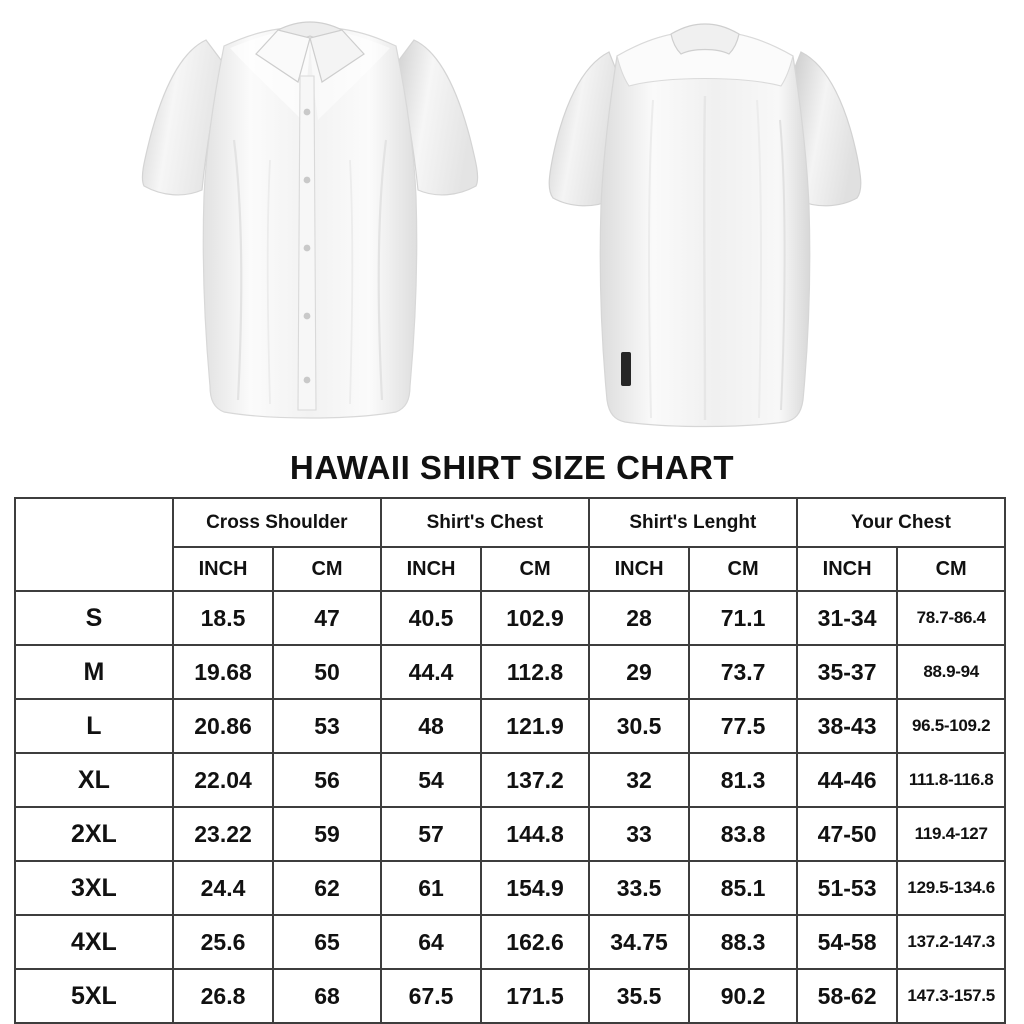  What do you see at coordinates (510, 569) in the screenshot?
I see `unit-header-row: INCH CM INCH CM INCH CM INCH CM` at bounding box center [510, 569].